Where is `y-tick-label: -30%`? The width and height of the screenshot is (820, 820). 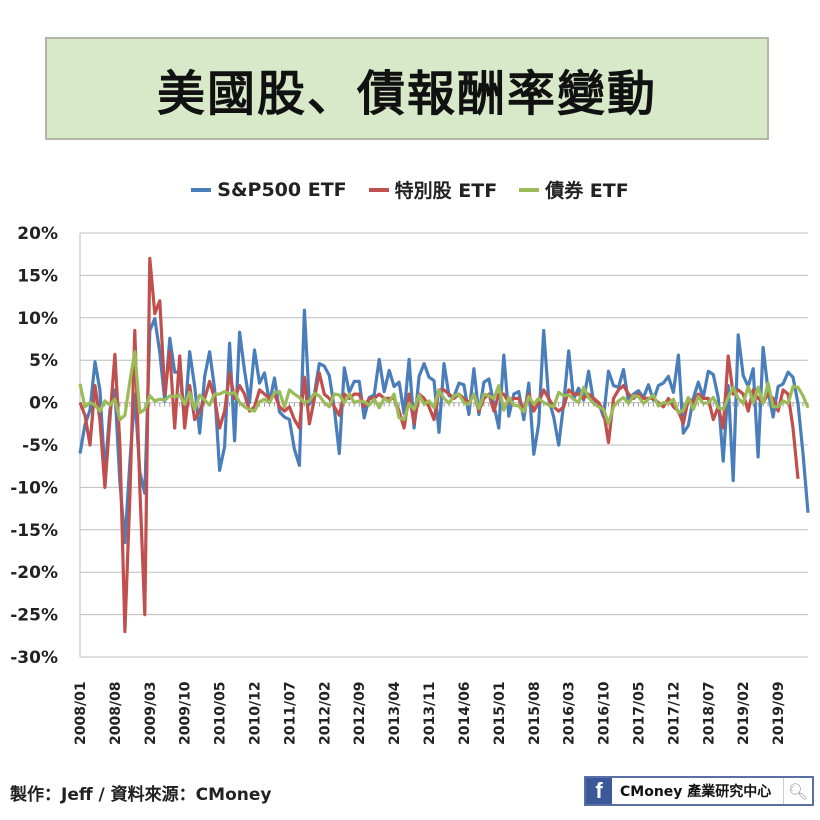 y-tick-label: -30% is located at coordinates (34, 658).